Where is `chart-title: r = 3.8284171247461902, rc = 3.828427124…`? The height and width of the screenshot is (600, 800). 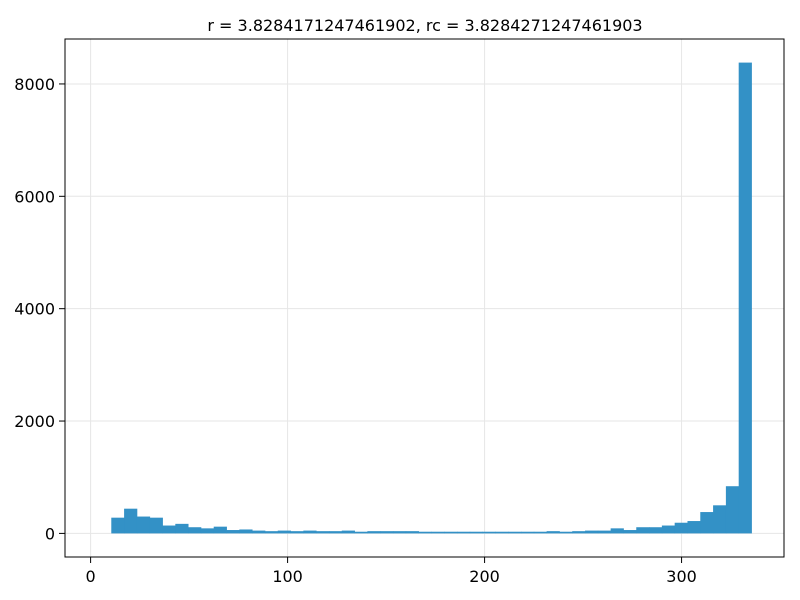 chart-title: r = 3.8284171247461902, rc = 3.828427124… is located at coordinates (424, 25).